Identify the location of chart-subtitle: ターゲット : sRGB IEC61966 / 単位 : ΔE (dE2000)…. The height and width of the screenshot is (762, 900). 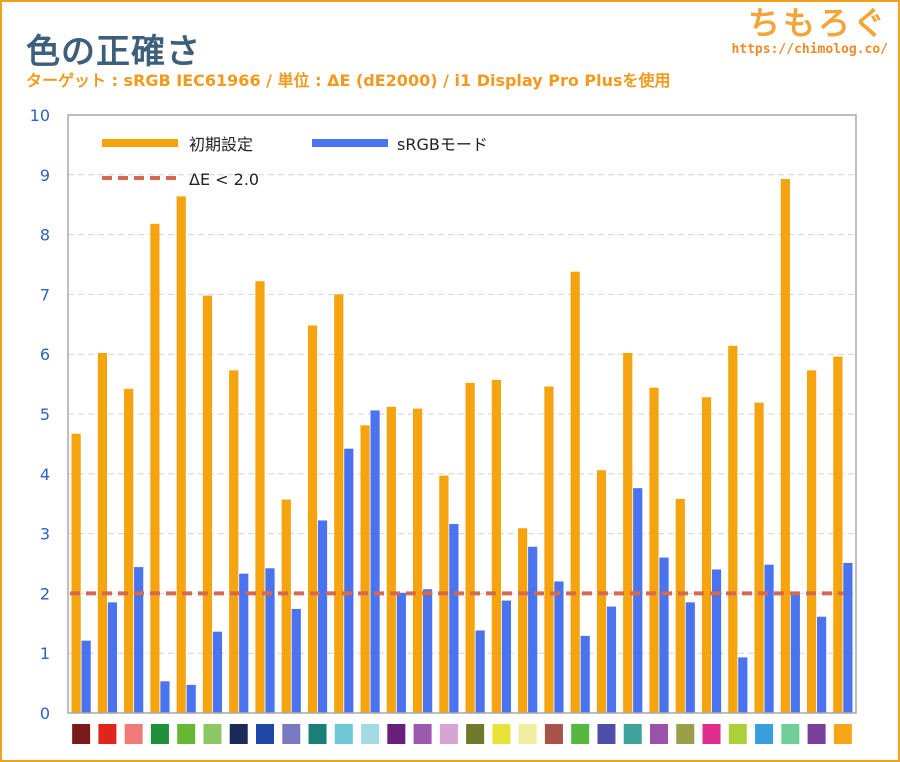
(348, 80).